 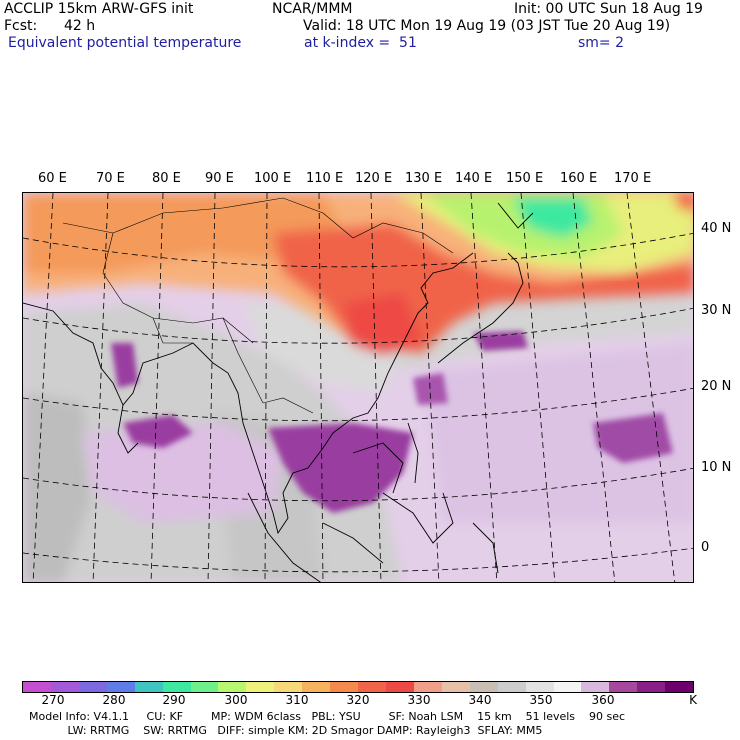 What do you see at coordinates (174, 700) in the screenshot?
I see `colorbar-tick: 290` at bounding box center [174, 700].